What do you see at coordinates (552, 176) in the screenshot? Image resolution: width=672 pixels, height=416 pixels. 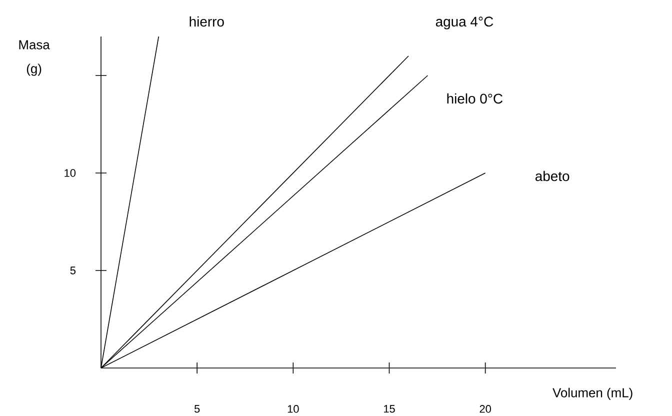 I see `text: abeto` at bounding box center [552, 176].